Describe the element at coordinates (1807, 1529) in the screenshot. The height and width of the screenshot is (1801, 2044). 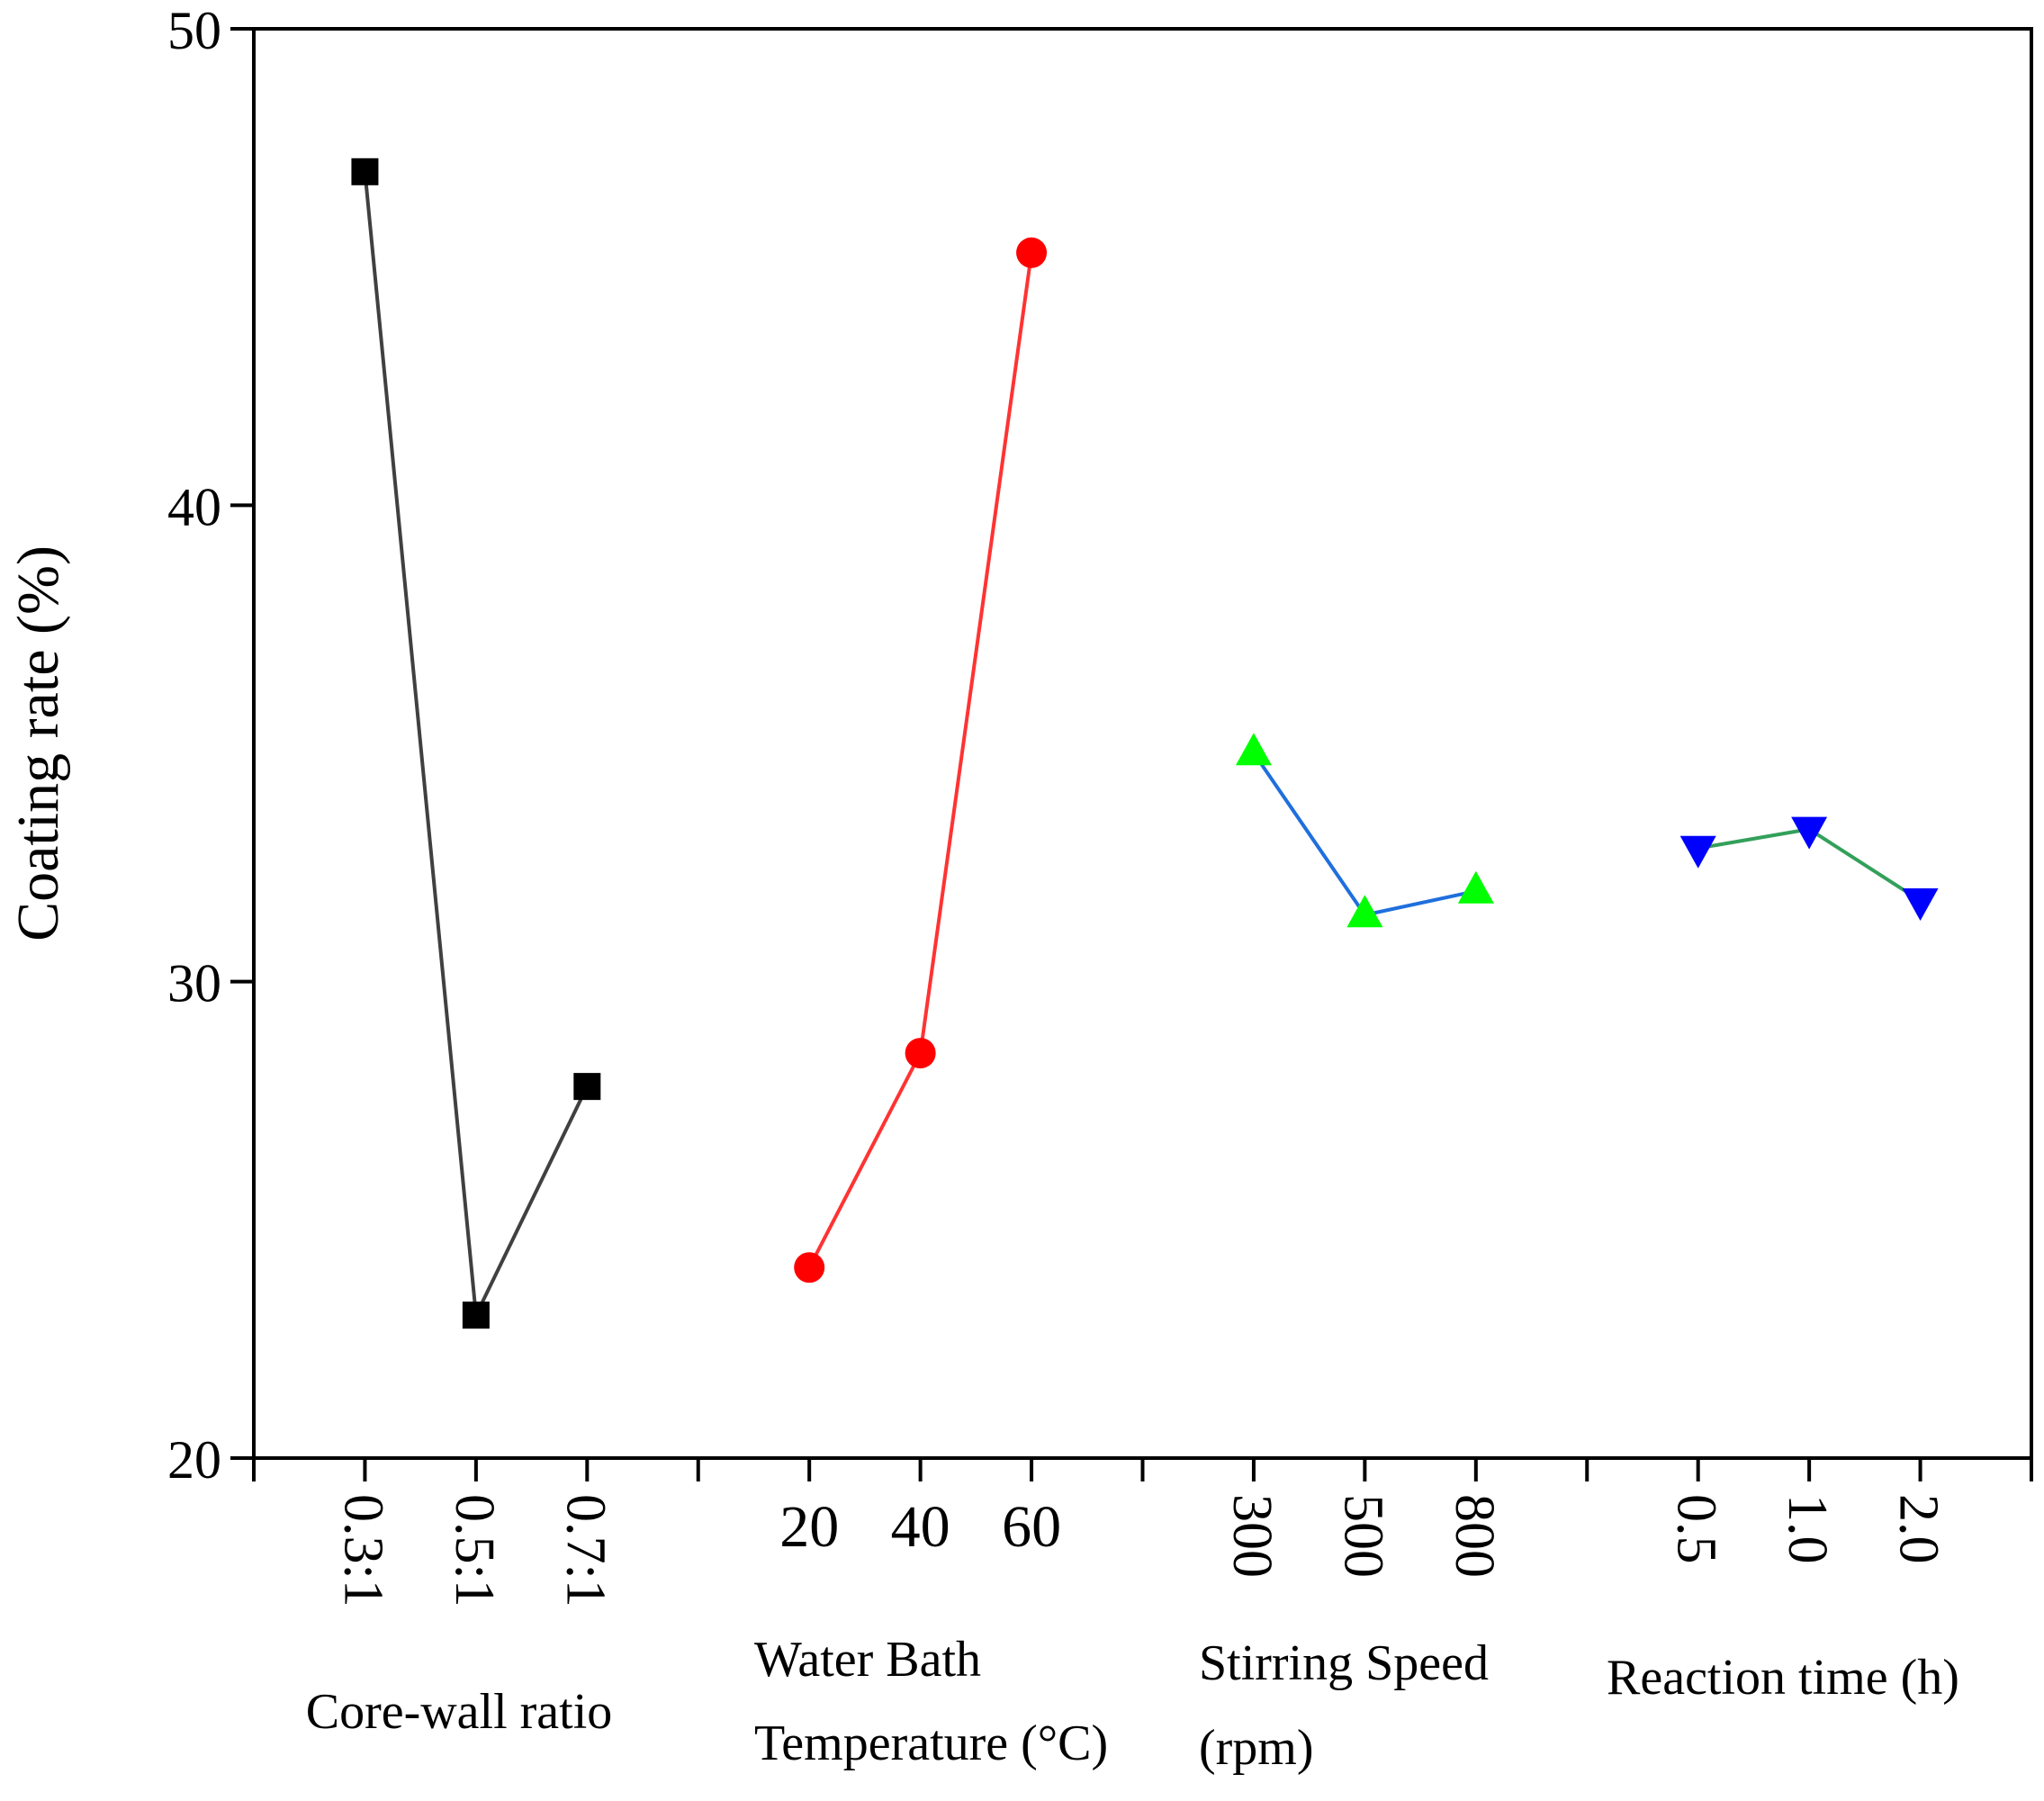
I see `x-tick-label: 1.0` at that location.